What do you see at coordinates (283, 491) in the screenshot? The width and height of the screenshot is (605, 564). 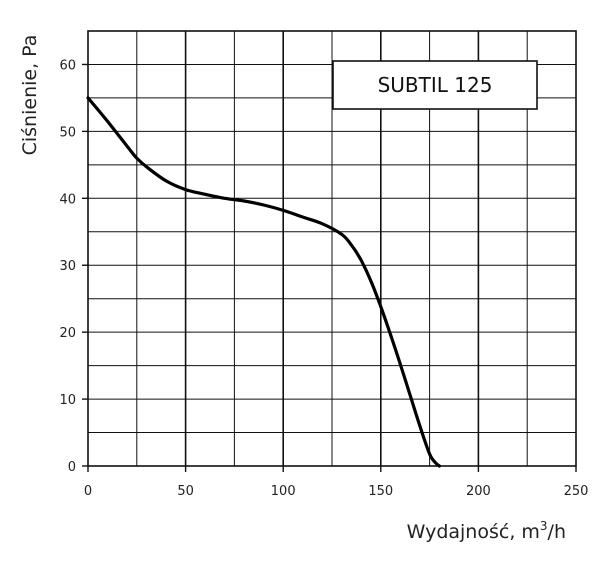 I see `x-tick-label: 100` at bounding box center [283, 491].